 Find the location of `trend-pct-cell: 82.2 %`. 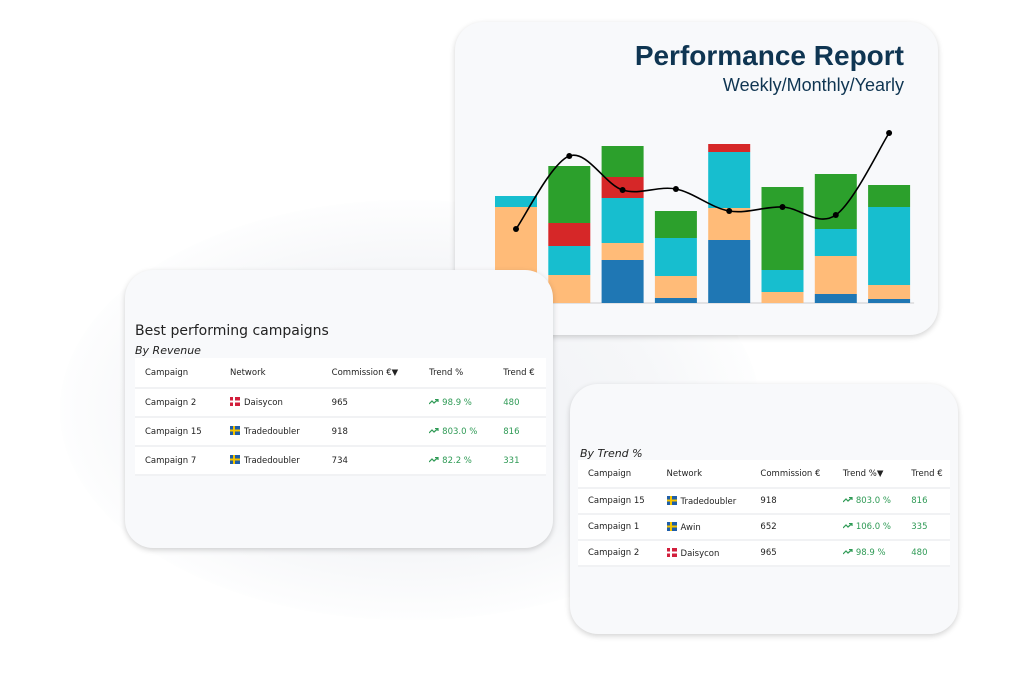

trend-pct-cell: 82.2 % is located at coordinates (456, 460).